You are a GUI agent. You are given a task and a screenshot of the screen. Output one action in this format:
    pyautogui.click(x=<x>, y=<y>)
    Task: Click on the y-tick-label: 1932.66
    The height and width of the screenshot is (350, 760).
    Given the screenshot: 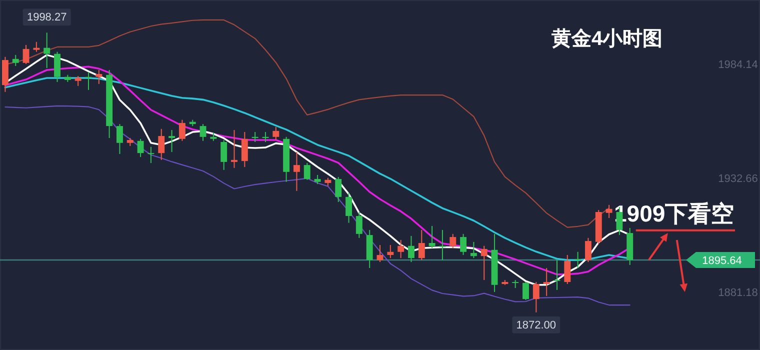 What is the action you would take?
    pyautogui.click(x=738, y=178)
    